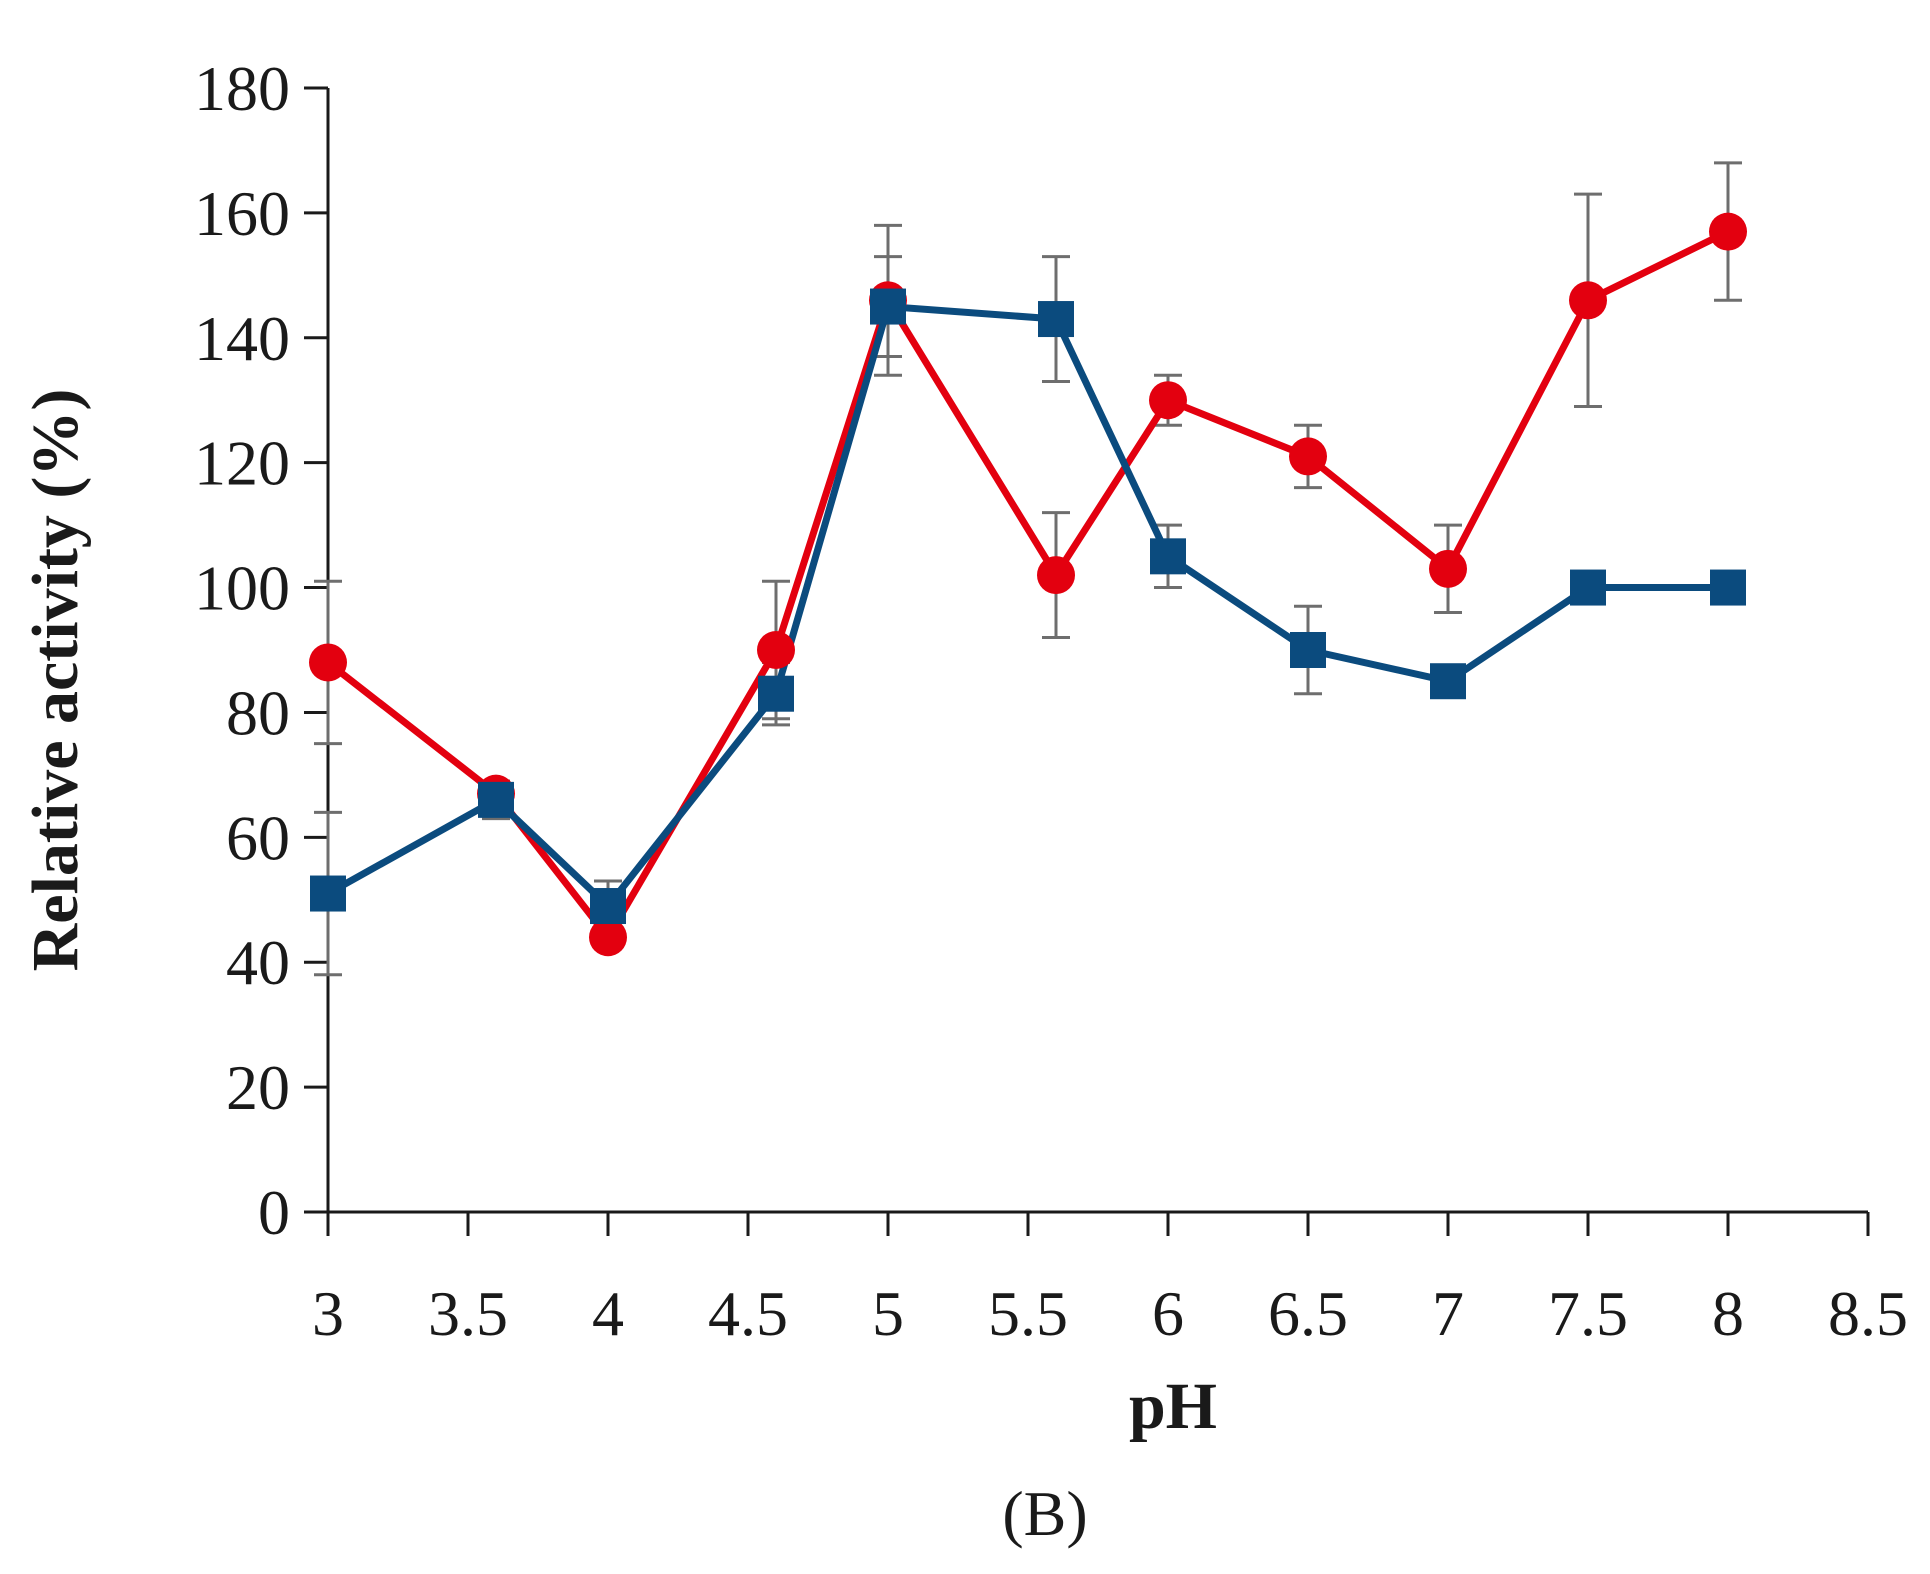 The width and height of the screenshot is (1930, 1574). What do you see at coordinates (258, 712) in the screenshot?
I see `y-tick-label: 80` at bounding box center [258, 712].